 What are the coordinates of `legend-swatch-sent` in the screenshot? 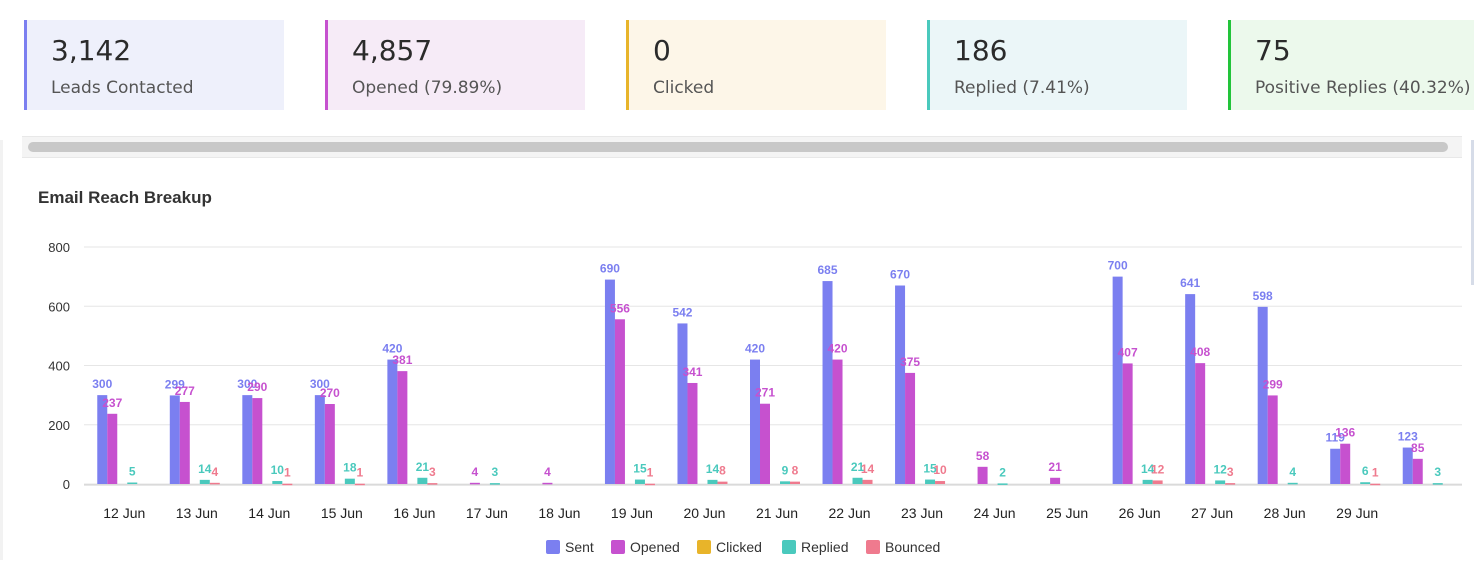 It's located at (553, 547).